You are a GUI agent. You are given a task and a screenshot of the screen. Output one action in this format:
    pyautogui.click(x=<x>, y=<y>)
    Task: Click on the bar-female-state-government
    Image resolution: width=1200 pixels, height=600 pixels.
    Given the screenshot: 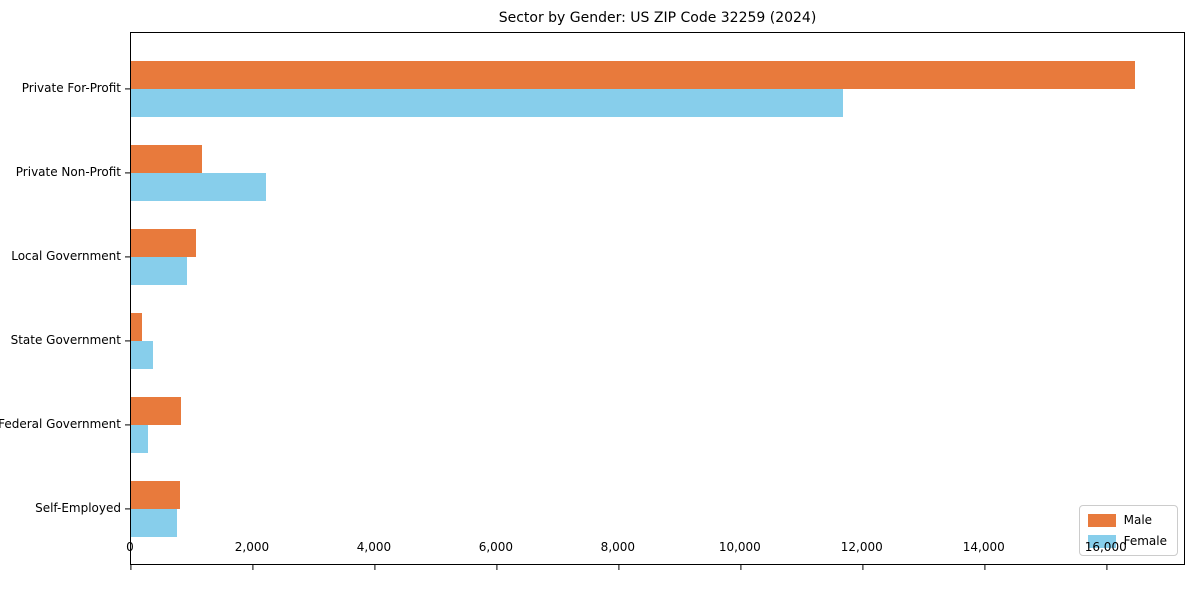 What is the action you would take?
    pyautogui.click(x=142, y=355)
    